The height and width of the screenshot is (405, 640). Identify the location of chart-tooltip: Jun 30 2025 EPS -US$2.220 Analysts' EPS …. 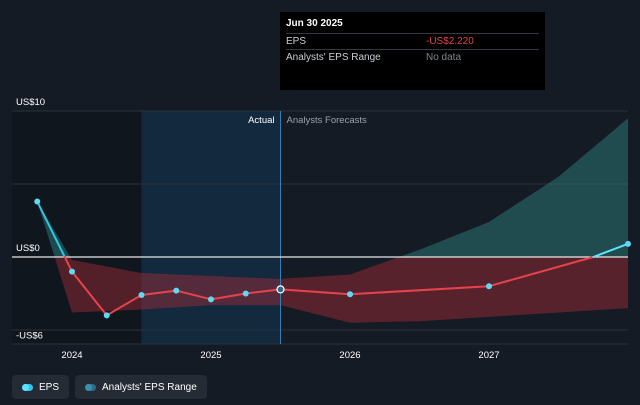
(412, 51).